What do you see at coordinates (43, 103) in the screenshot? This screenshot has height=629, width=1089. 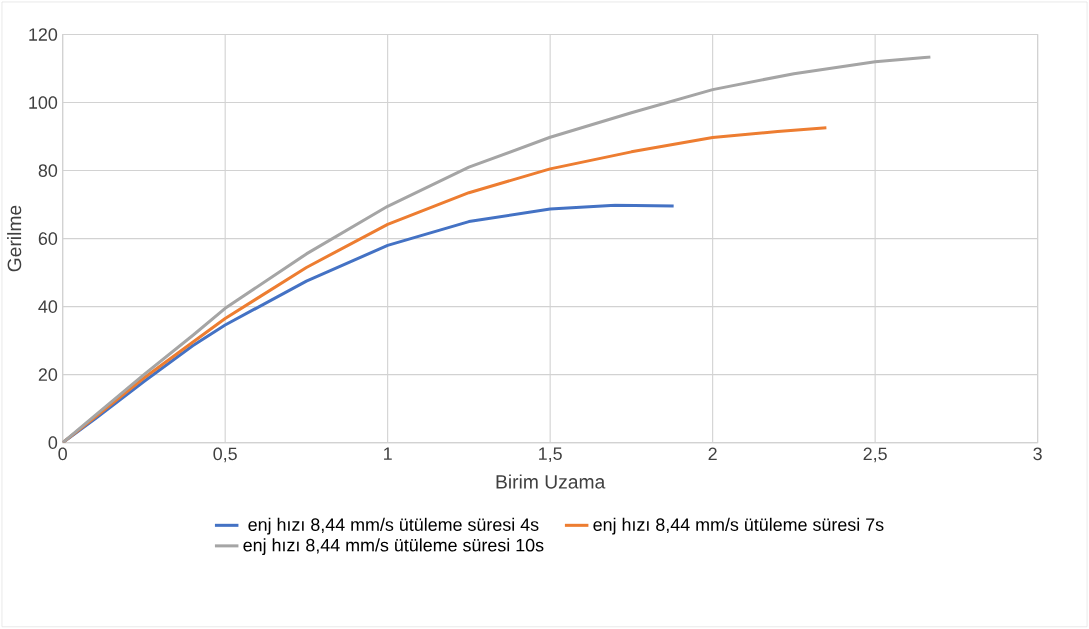 I see `y-tick-label: 100` at bounding box center [43, 103].